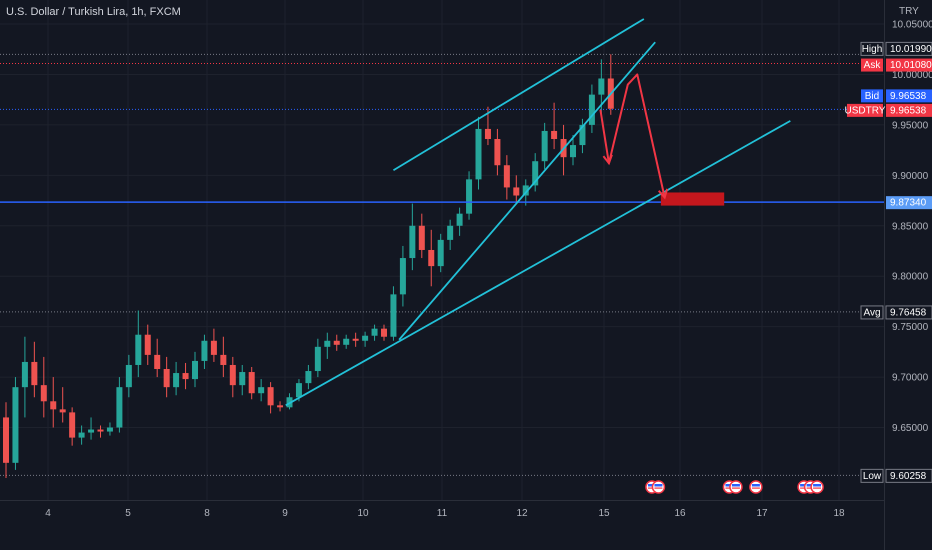  Describe the element at coordinates (285, 513) in the screenshot. I see `x-tick-label: 9` at that location.